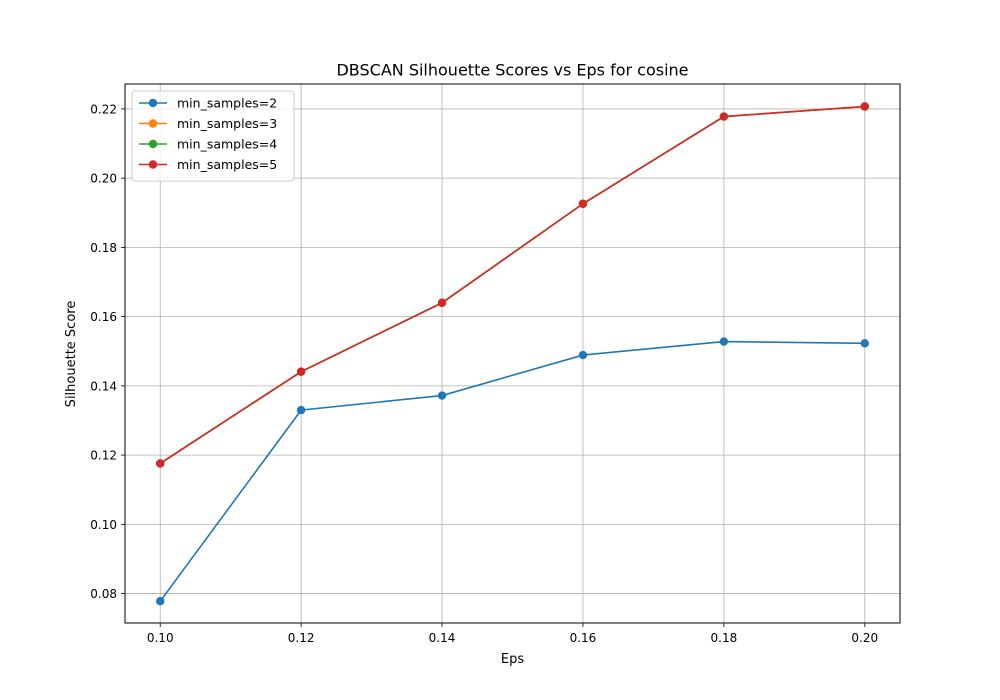 The height and width of the screenshot is (700, 1000). What do you see at coordinates (227, 103) in the screenshot?
I see `legend-label: min_samples=2` at bounding box center [227, 103].